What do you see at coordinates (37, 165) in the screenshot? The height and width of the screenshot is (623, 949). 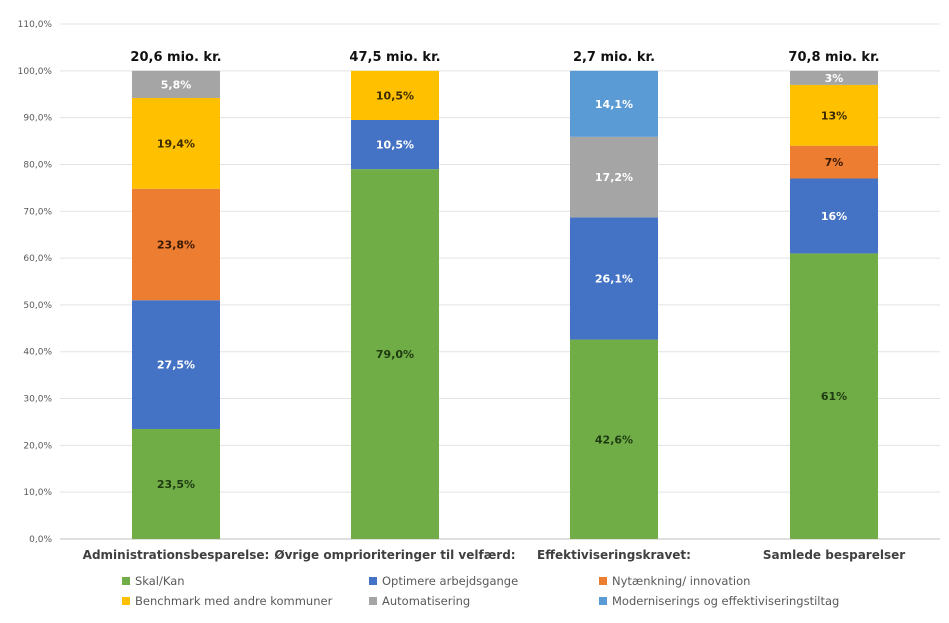 I see `y-tick-label: 80,0%` at bounding box center [37, 165].